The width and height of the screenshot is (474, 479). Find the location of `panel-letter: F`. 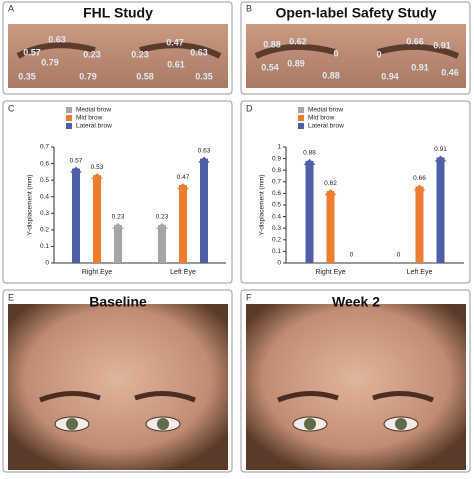

panel-letter: F is located at coordinates (249, 297).